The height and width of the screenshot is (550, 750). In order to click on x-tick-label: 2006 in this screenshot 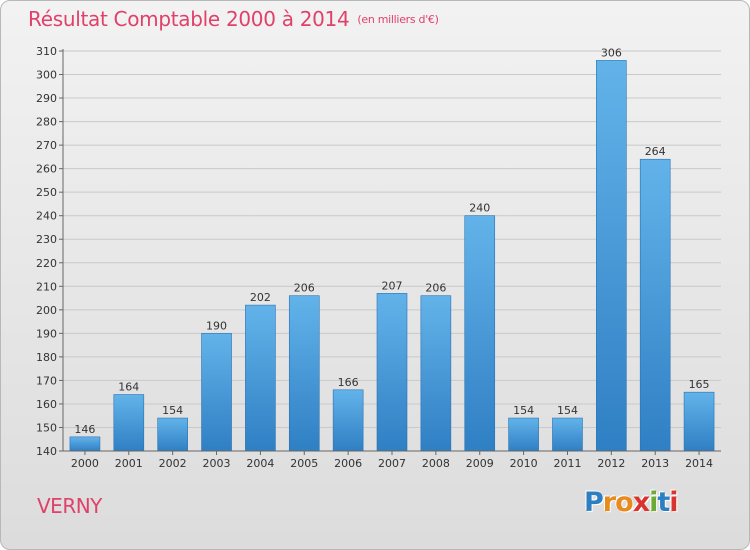, I will do `click(348, 463)`.